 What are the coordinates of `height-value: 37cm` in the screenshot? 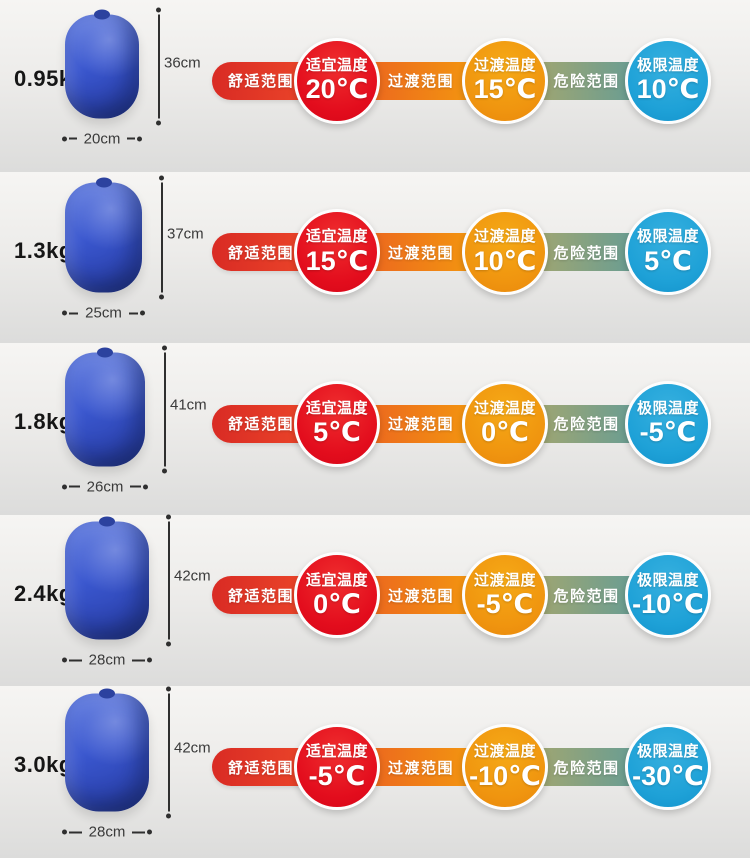 It's located at (185, 234).